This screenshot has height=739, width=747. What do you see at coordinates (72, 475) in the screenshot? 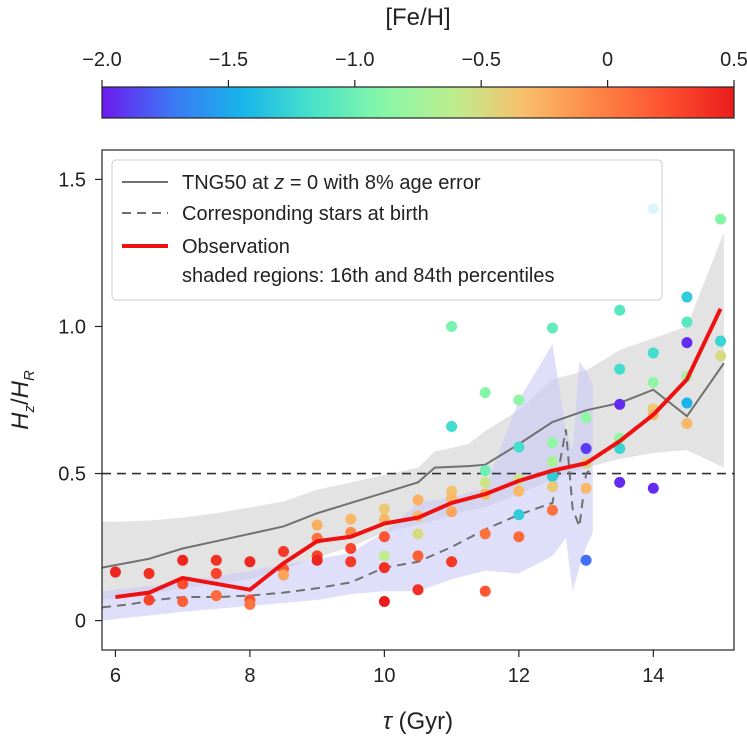
I see `y-tick-label-1: 0.5` at bounding box center [72, 475].